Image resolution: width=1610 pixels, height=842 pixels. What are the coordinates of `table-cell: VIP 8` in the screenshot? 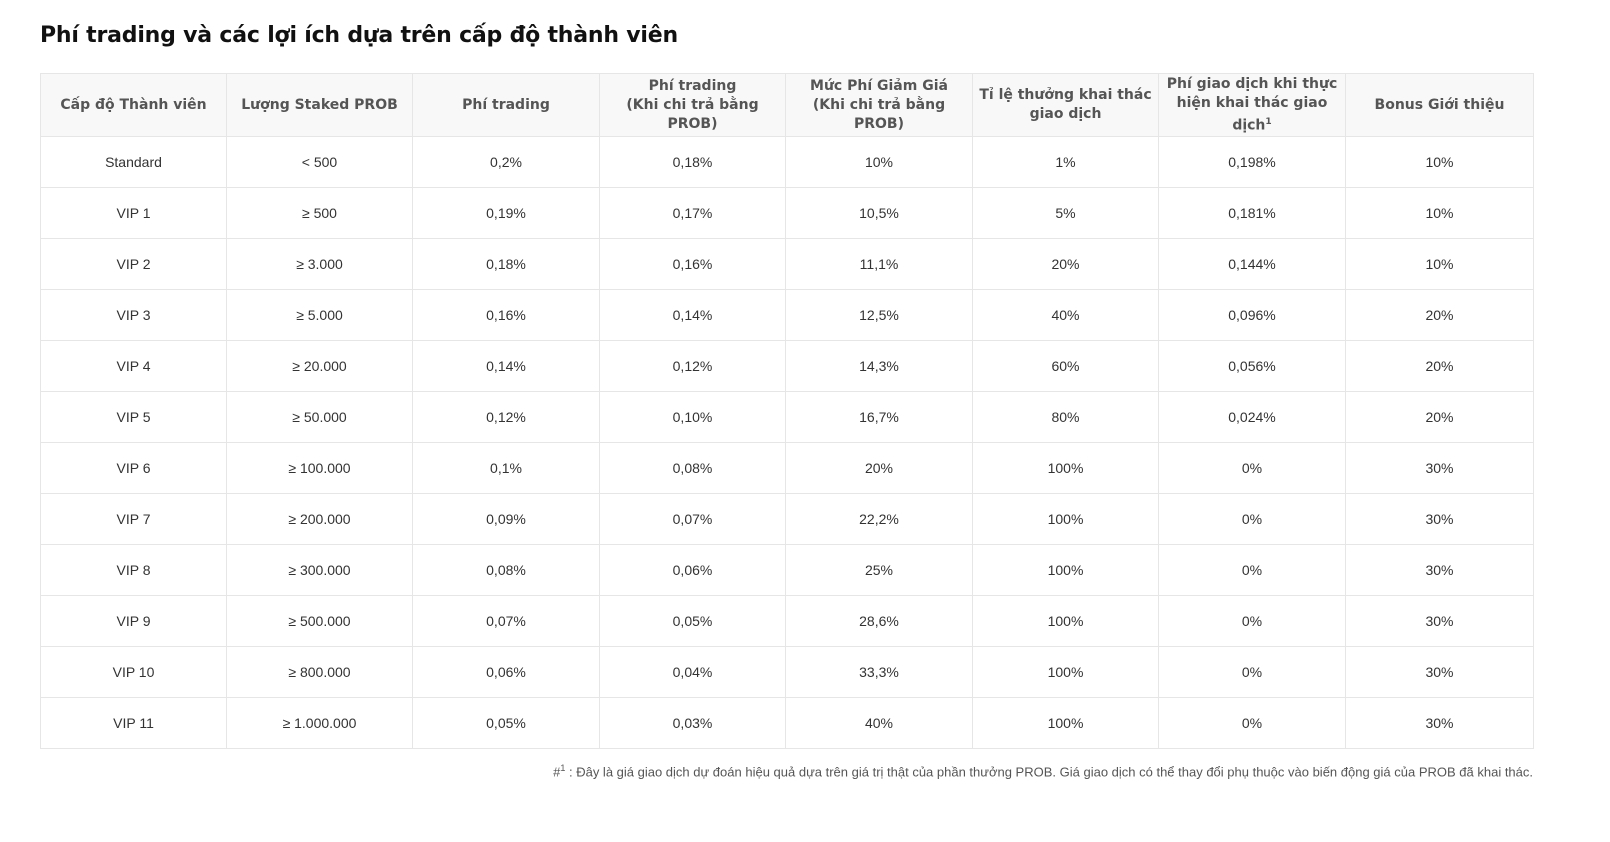 It's located at (133, 570).